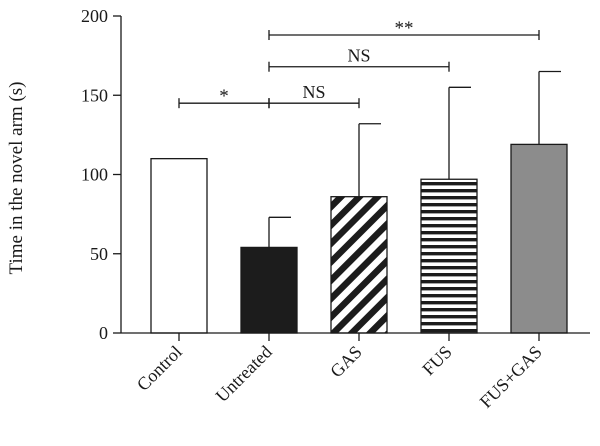 This screenshot has height=446, width=600. I want to click on x-tick-label: Control, so click(159, 368).